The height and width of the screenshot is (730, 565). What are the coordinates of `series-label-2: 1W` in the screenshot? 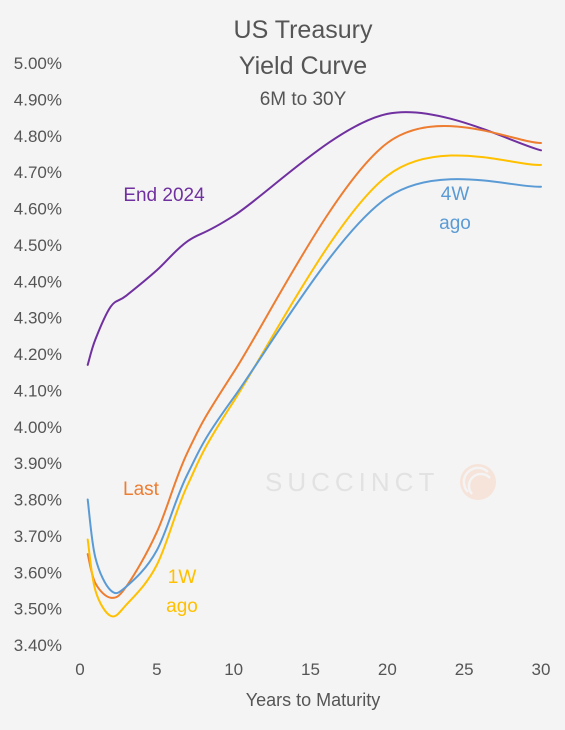 It's located at (182, 577).